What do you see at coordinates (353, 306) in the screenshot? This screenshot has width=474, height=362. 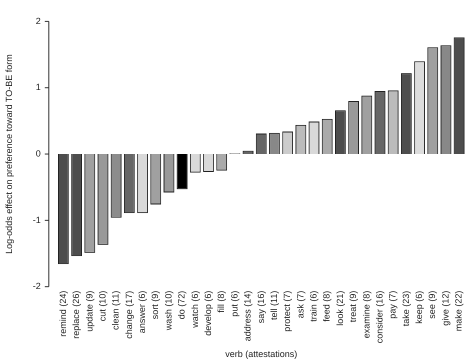 I see `x-tick-label: treat (9)` at bounding box center [353, 306].